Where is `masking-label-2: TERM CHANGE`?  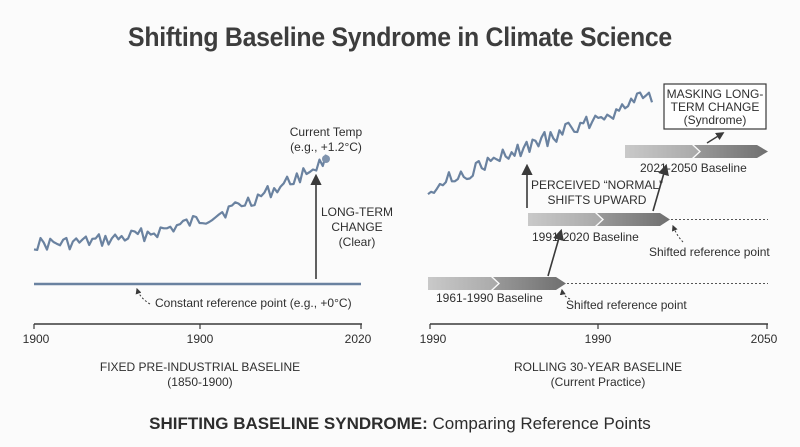
masking-label-2: TERM CHANGE is located at coordinates (715, 107).